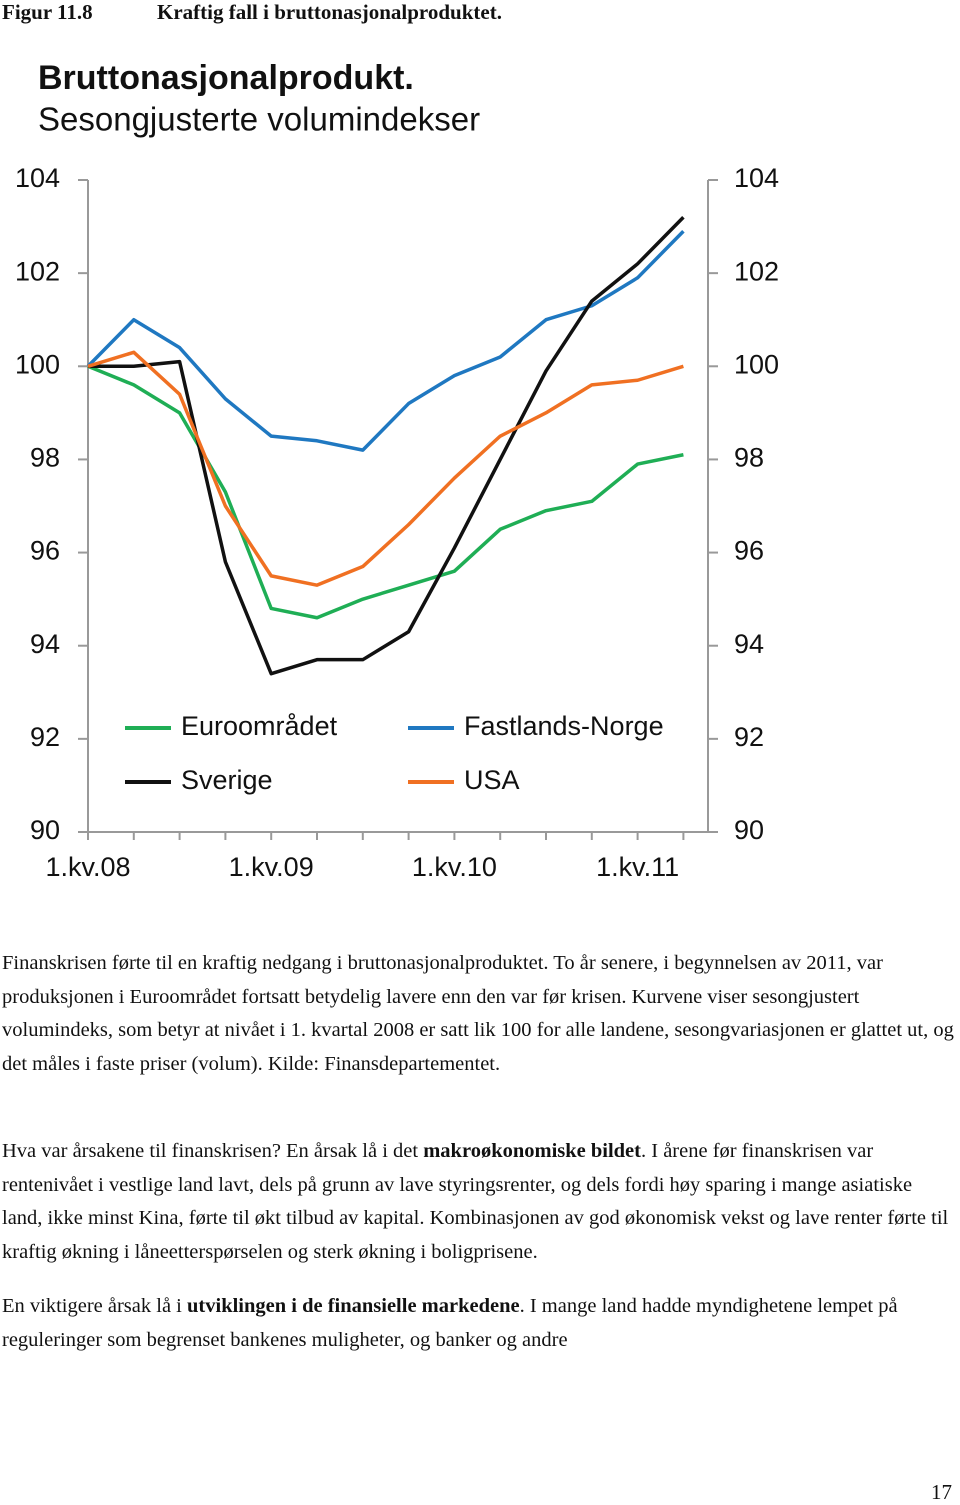 This screenshot has width=960, height=1505. What do you see at coordinates (45, 644) in the screenshot?
I see `y-tick-label: 94` at bounding box center [45, 644].